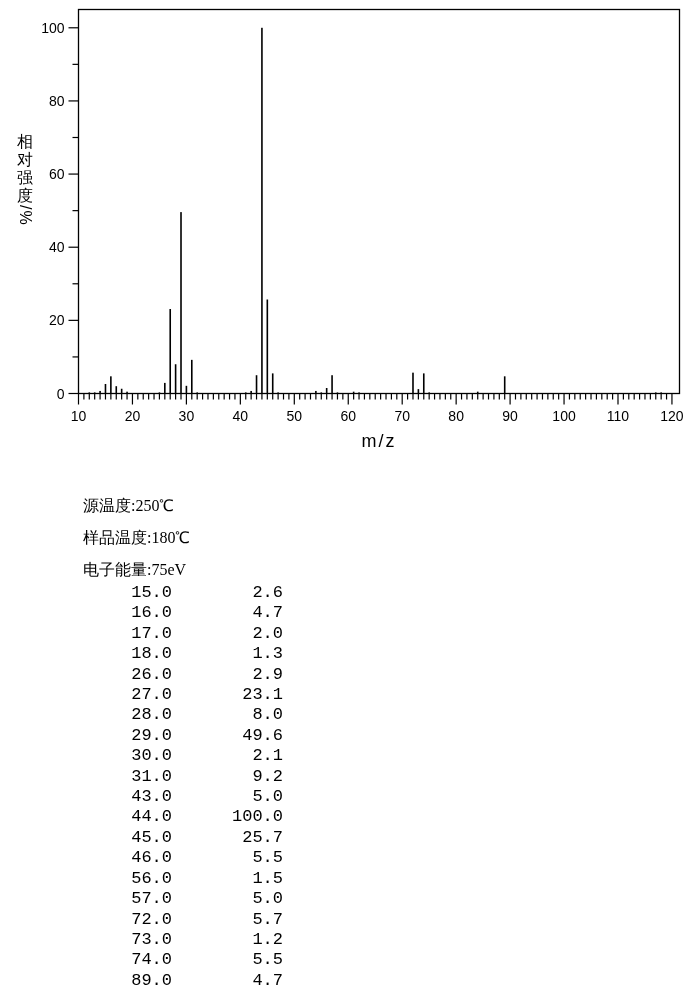  I want to click on x-tick-label: 120, so click(672, 415).